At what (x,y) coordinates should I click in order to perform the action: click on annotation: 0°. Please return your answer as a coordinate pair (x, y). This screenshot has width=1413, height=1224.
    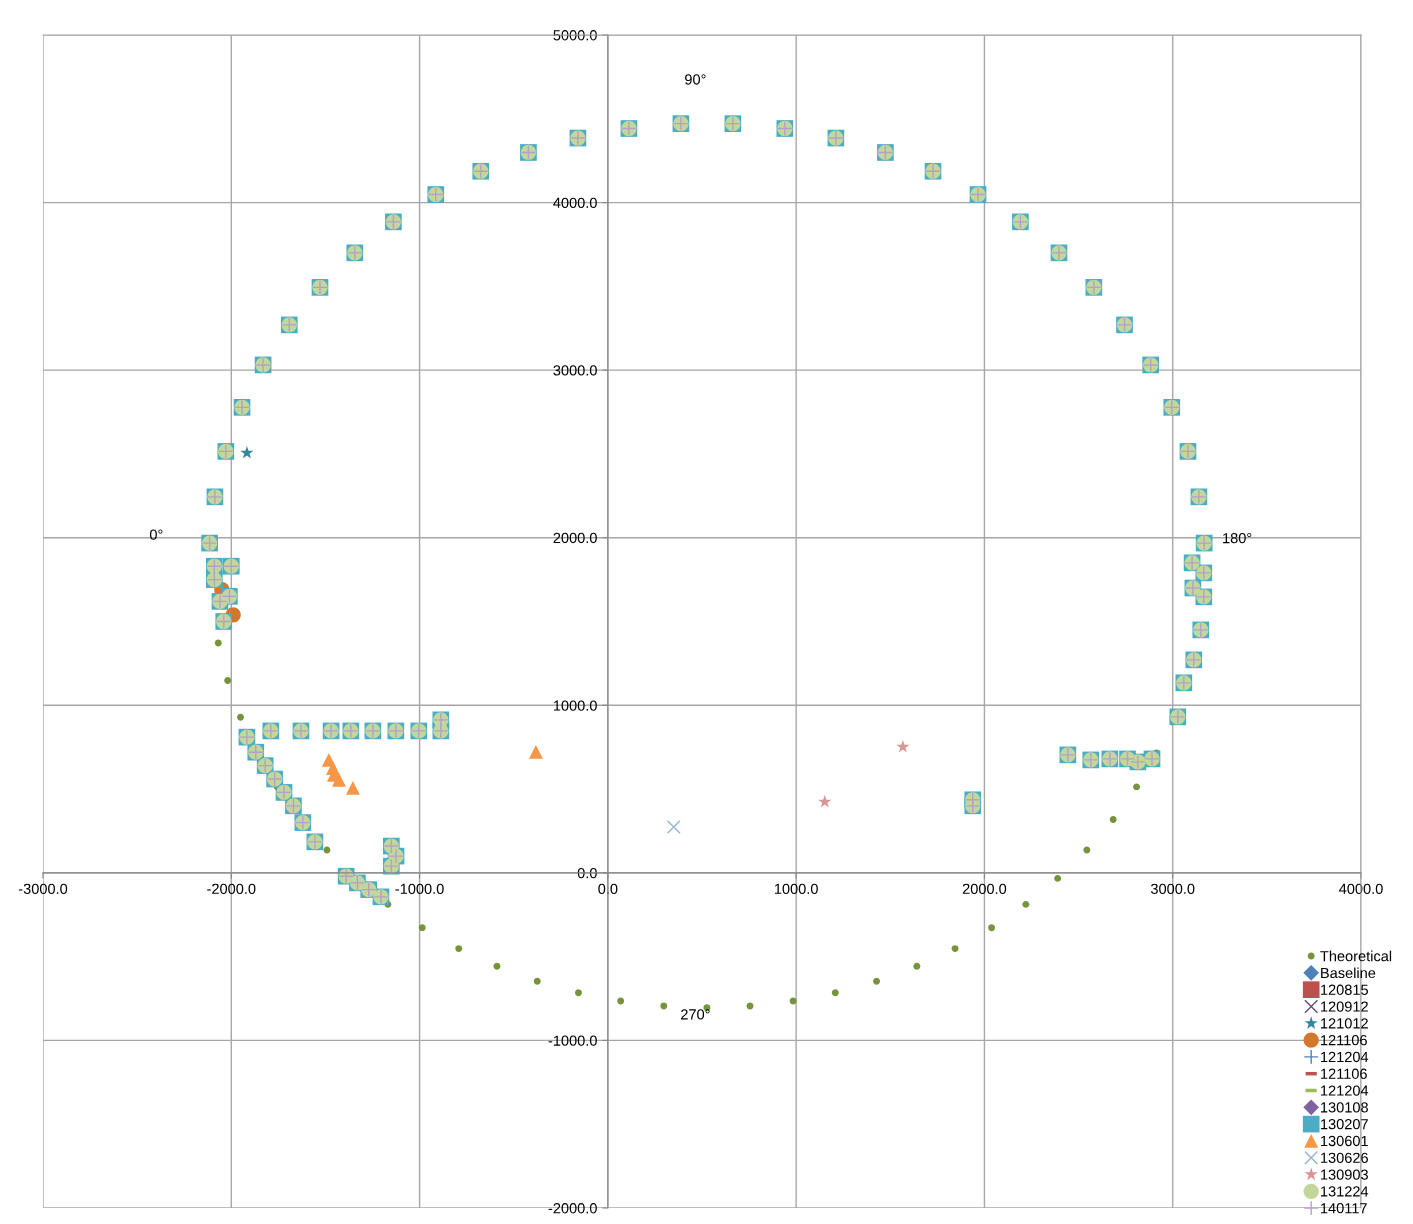
    Looking at the image, I should click on (156, 534).